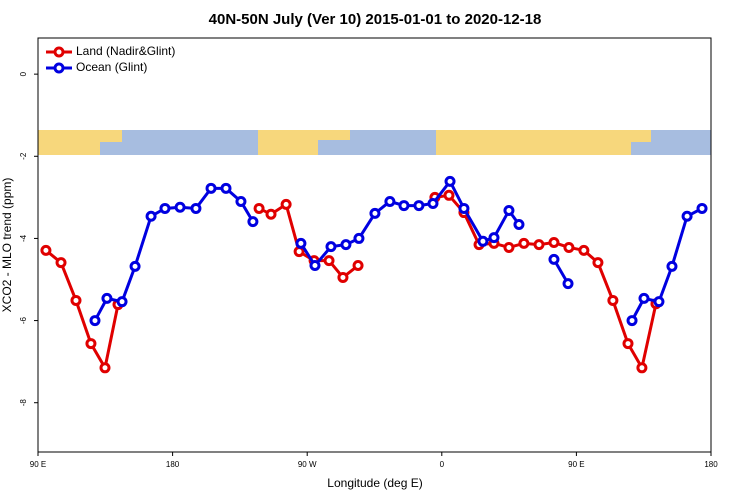  Describe the element at coordinates (23, 403) in the screenshot. I see `y-tick-label: -8` at that location.